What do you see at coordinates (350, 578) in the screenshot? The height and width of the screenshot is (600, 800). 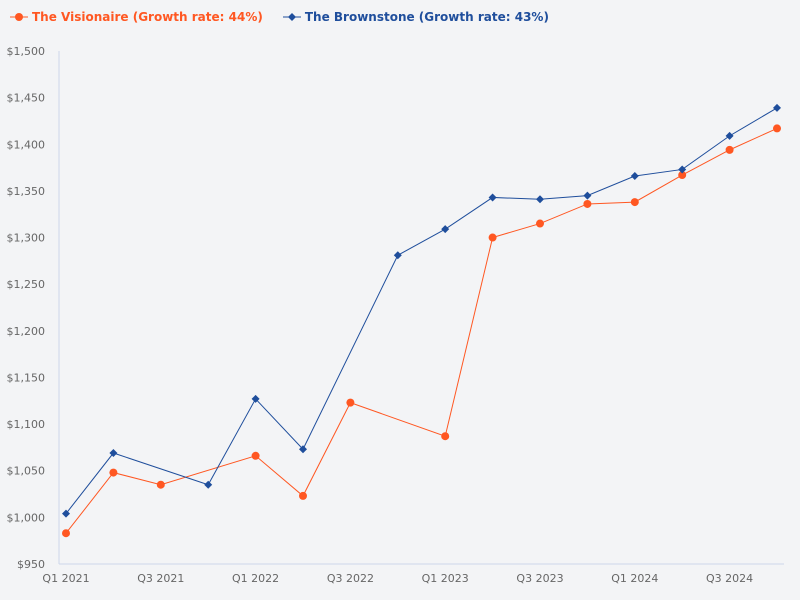 I see `x-tick-label: Q3 2022` at bounding box center [350, 578].